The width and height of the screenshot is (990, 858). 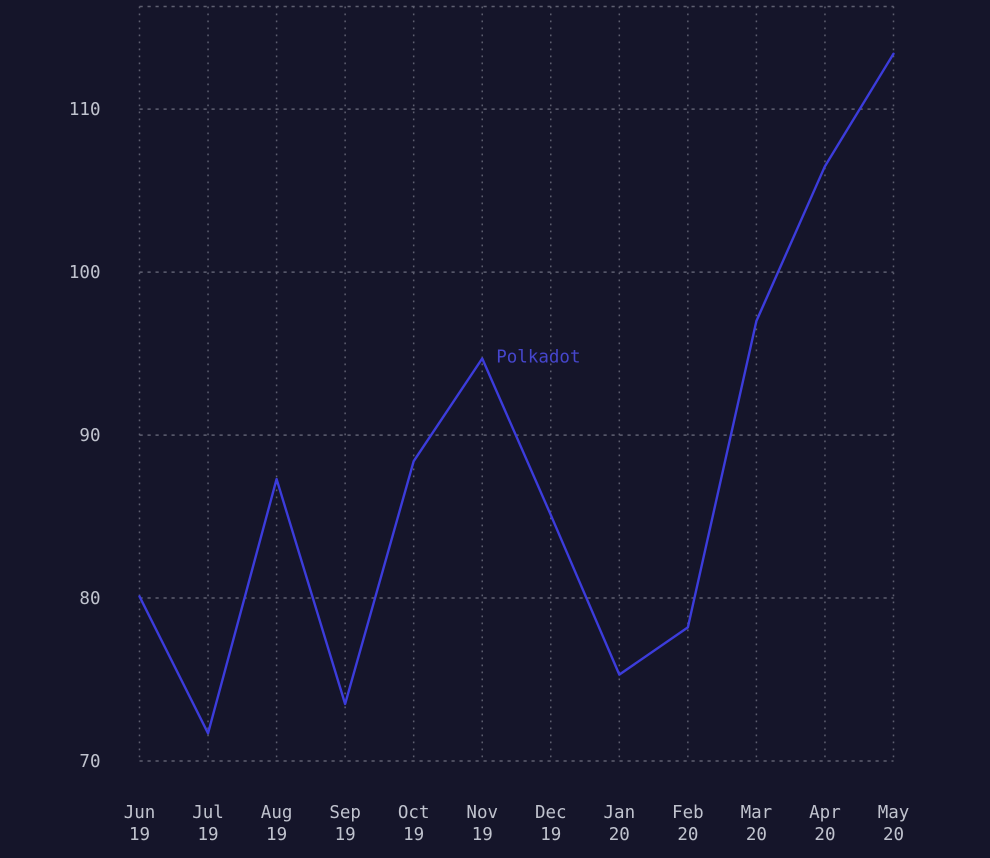 I want to click on x-tick-label: Sep 19, so click(x=345, y=824).